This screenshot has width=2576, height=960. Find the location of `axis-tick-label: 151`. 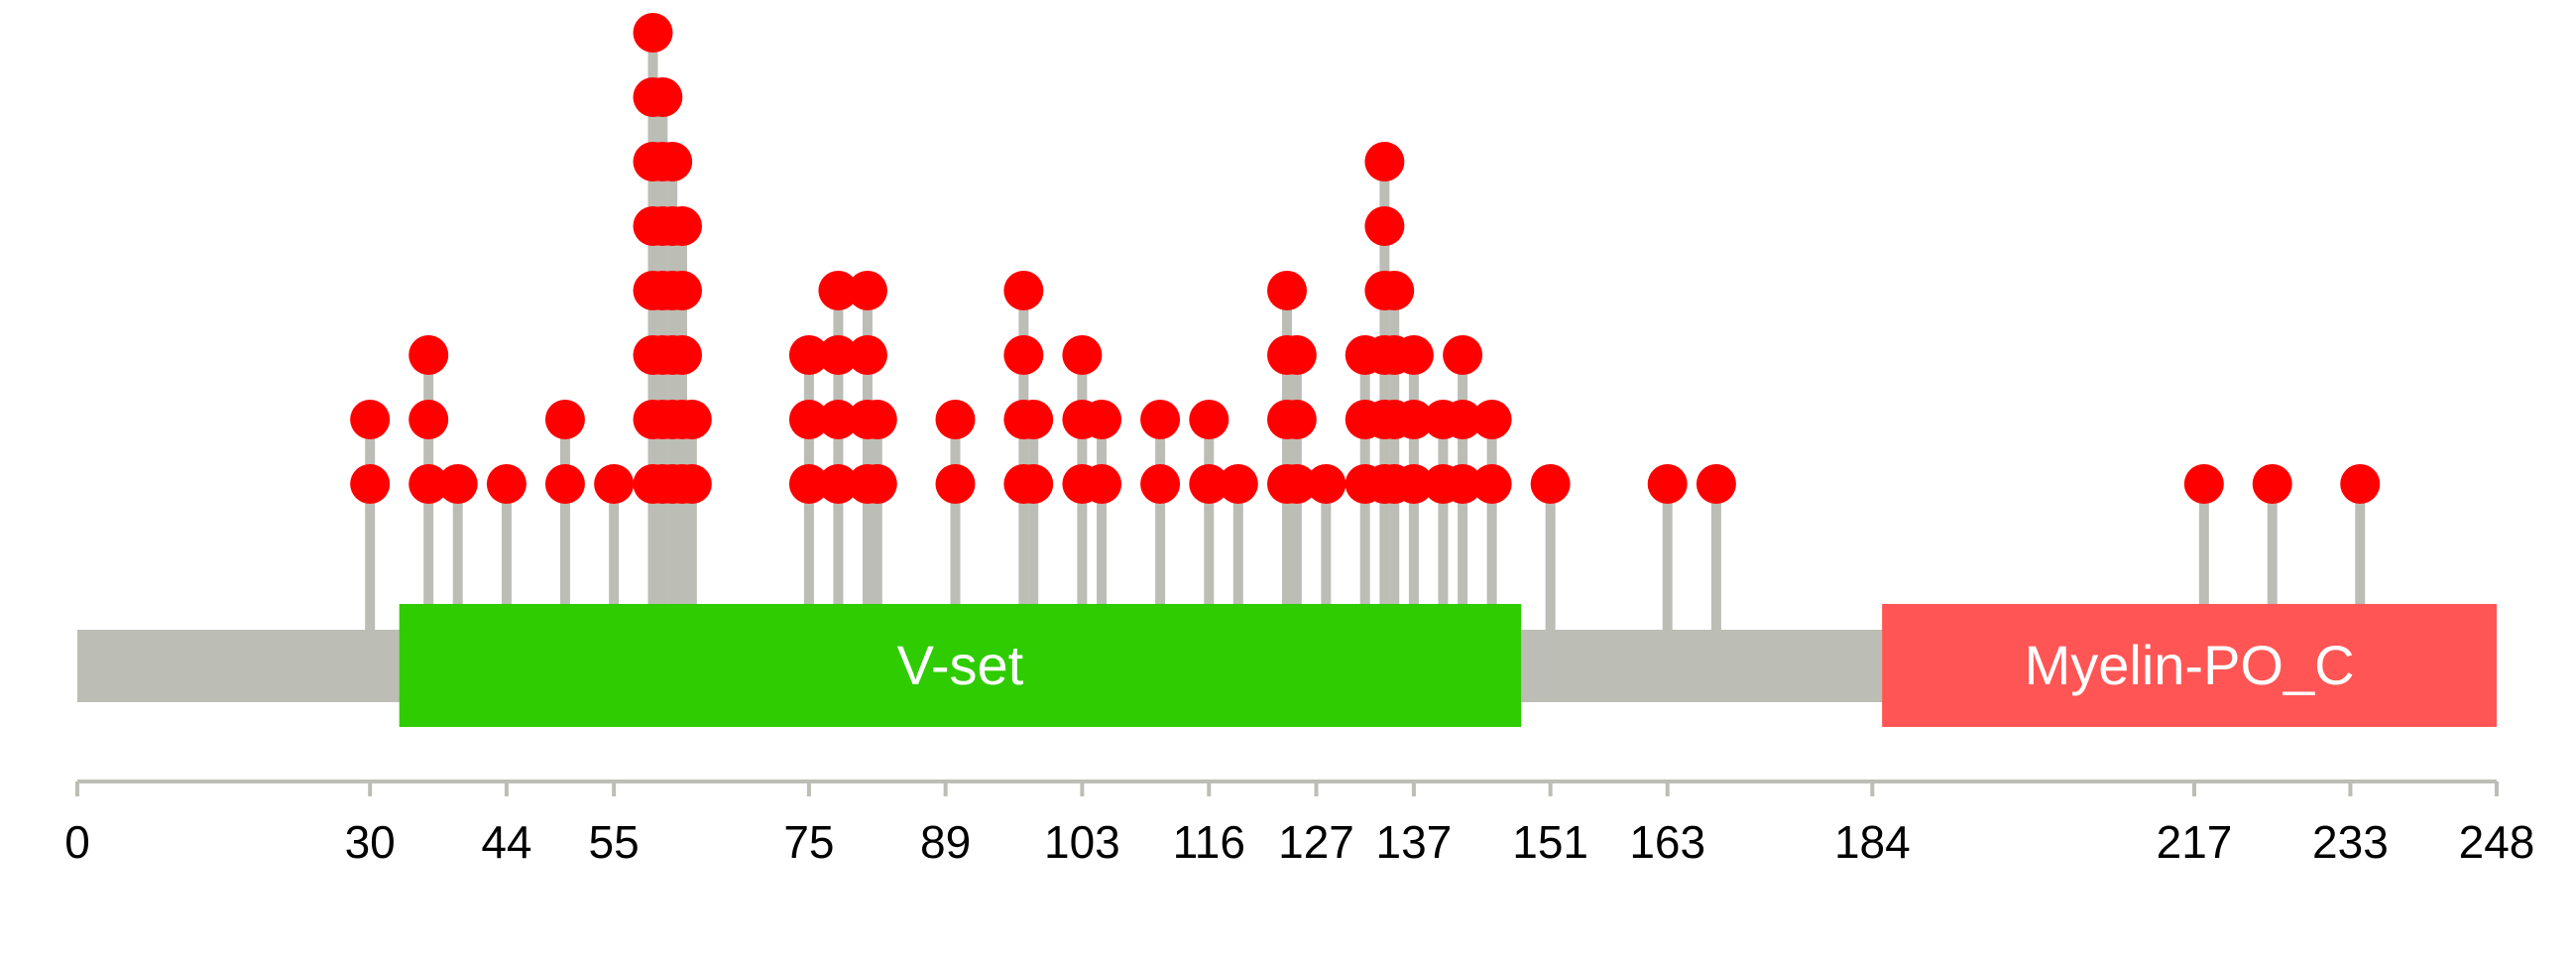

axis-tick-label: 151 is located at coordinates (1550, 842).